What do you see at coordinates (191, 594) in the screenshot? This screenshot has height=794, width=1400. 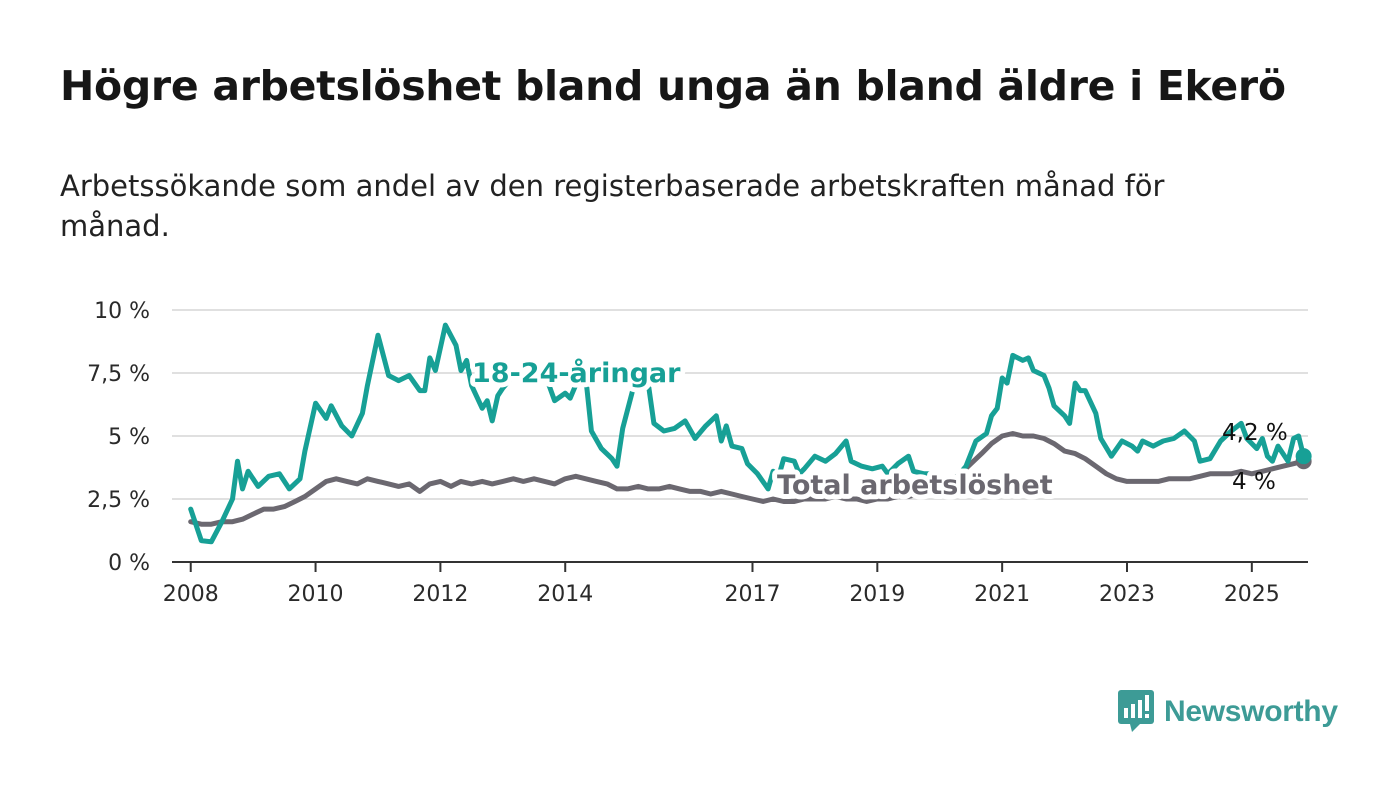 I see `x-tick-label: 2008` at bounding box center [191, 594].